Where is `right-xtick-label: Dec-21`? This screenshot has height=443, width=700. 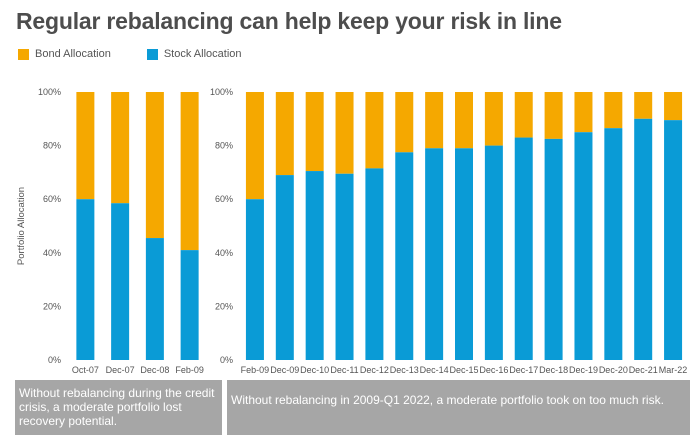
right-xtick-label: Dec-21 is located at coordinates (643, 370).